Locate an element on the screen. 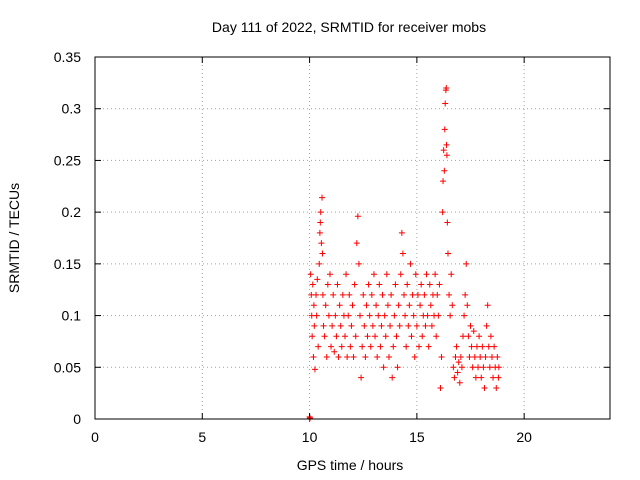  y-tick-label: 0.05 is located at coordinates (67, 367).